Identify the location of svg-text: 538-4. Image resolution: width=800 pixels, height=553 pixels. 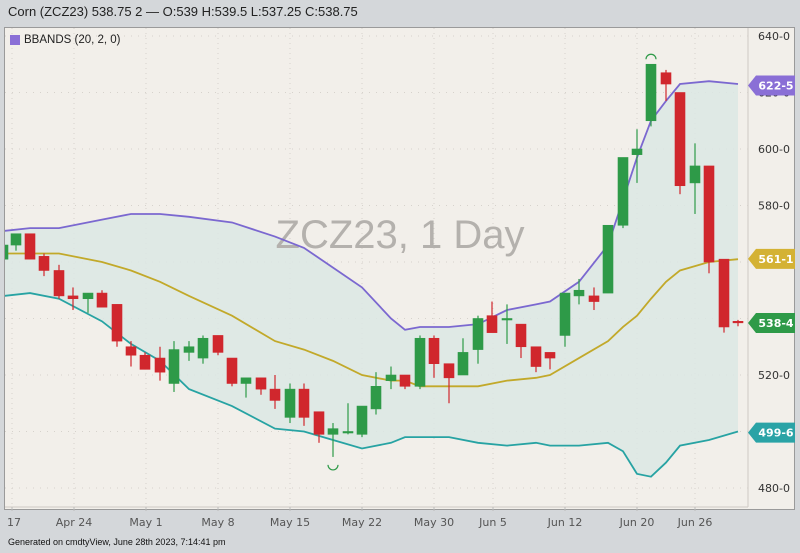
(776, 323).